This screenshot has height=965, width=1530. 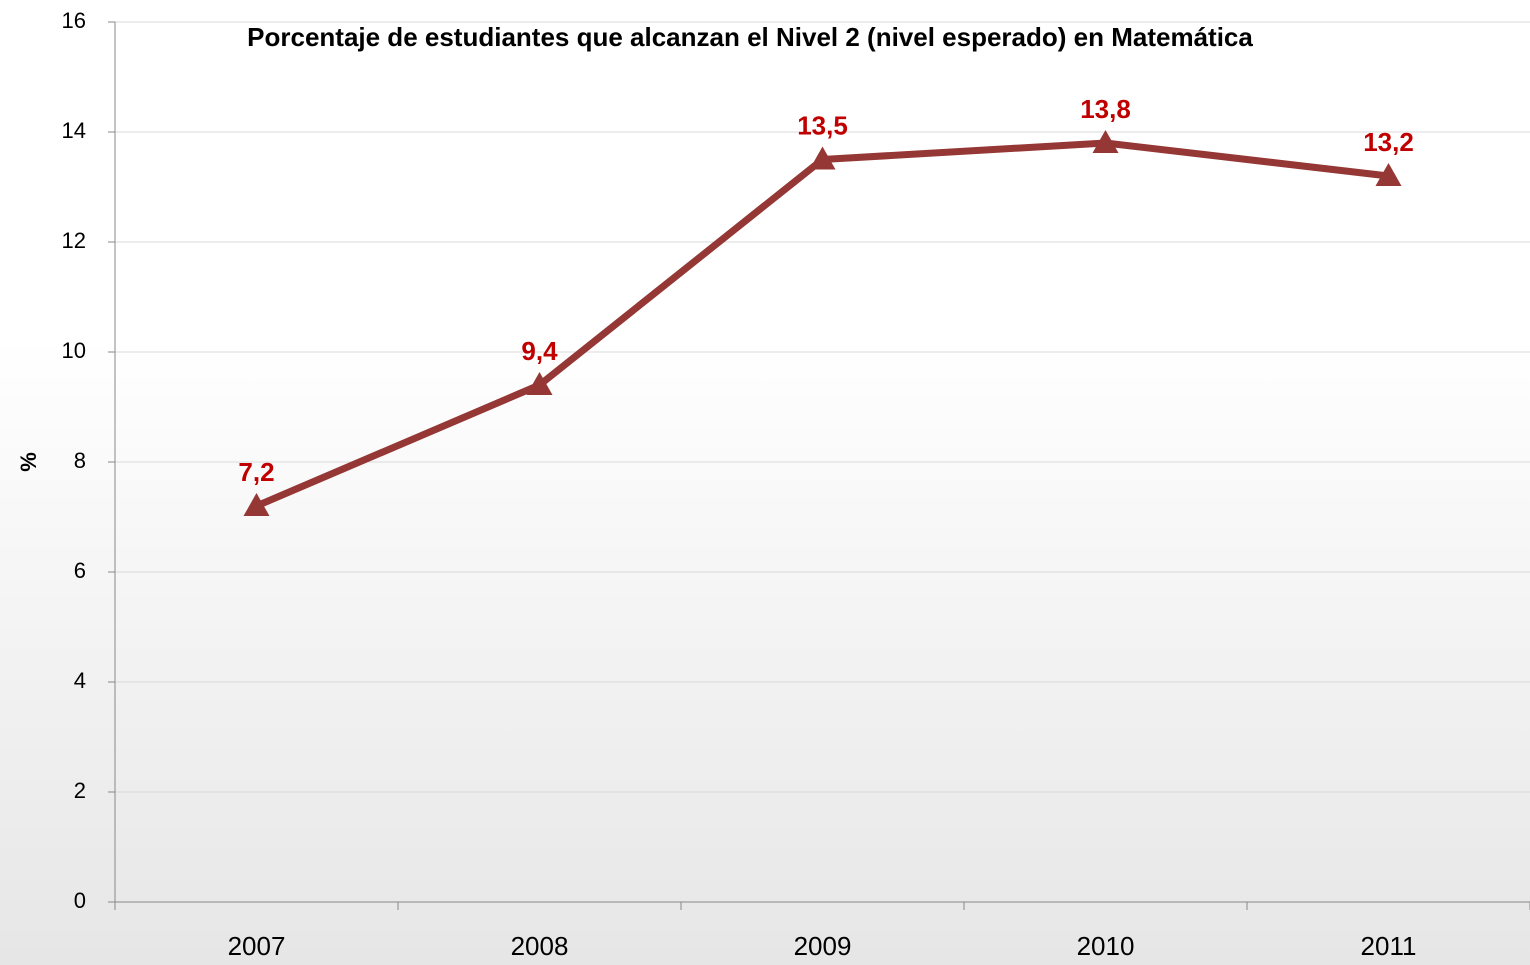 I want to click on data-label: 7,2, so click(x=256, y=472).